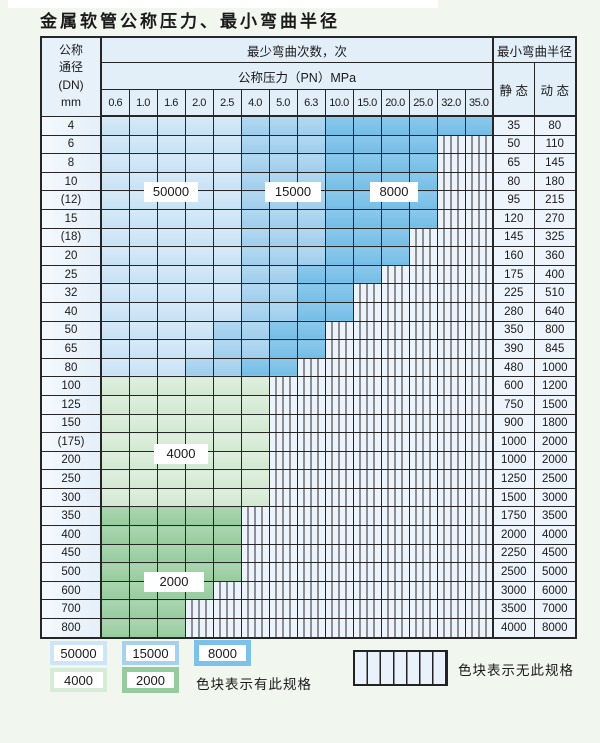  Describe the element at coordinates (555, 293) in the screenshot. I see `dynamic-value: 510` at that location.